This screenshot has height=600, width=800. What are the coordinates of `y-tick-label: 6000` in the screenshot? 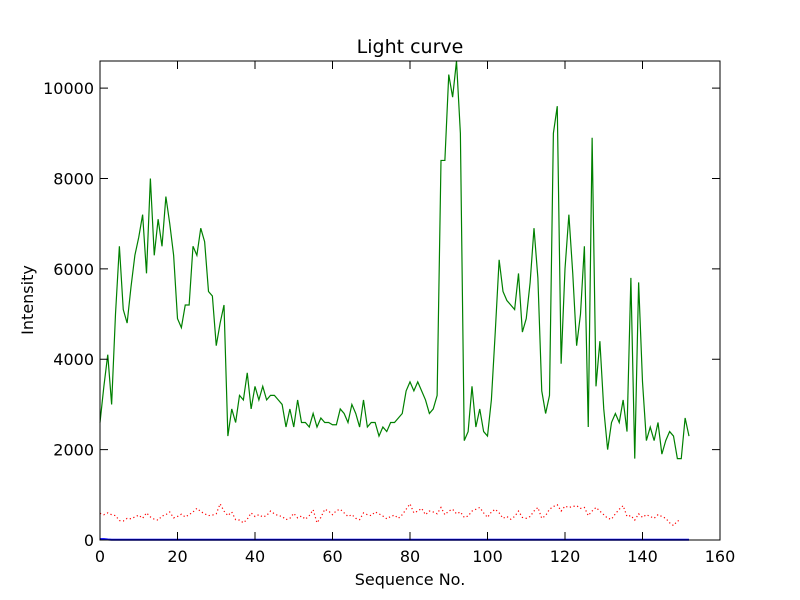 It's located at (73, 269).